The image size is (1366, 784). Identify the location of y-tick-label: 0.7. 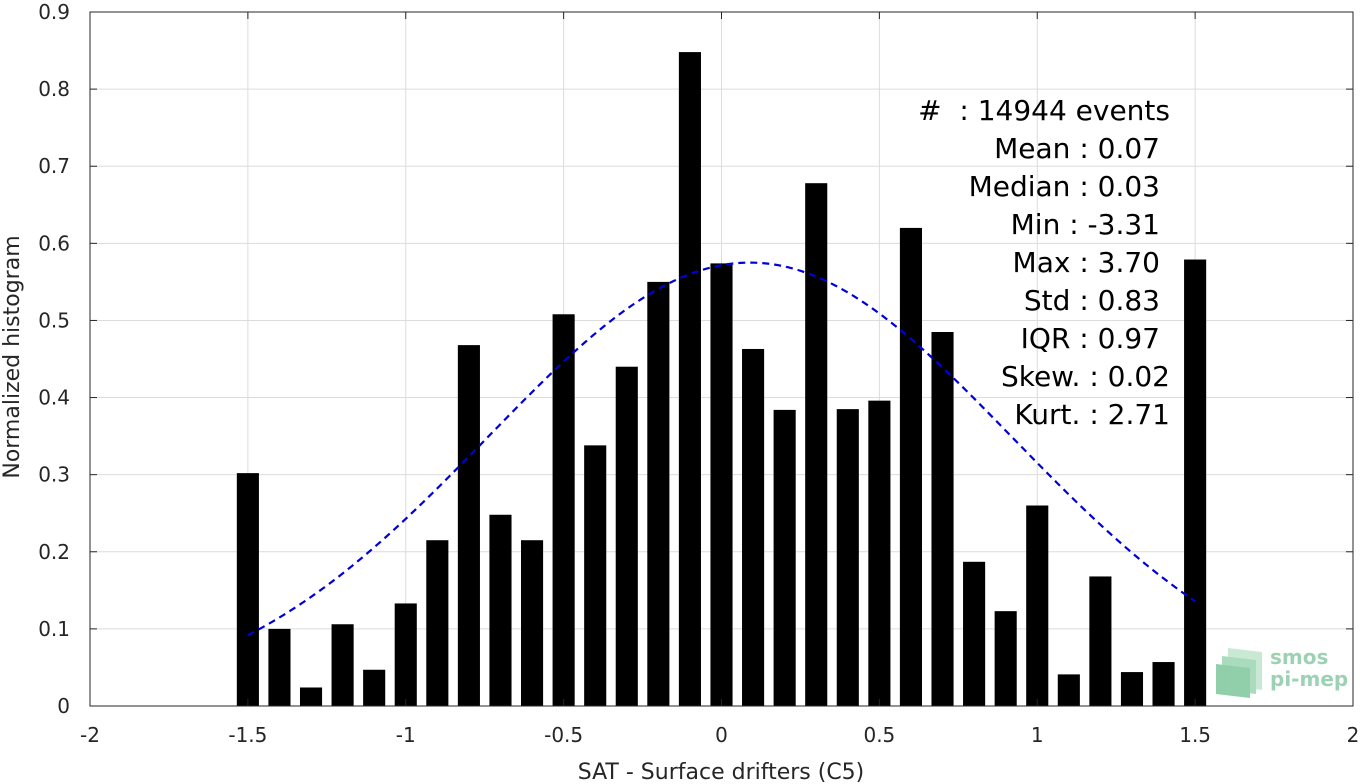
(54, 166).